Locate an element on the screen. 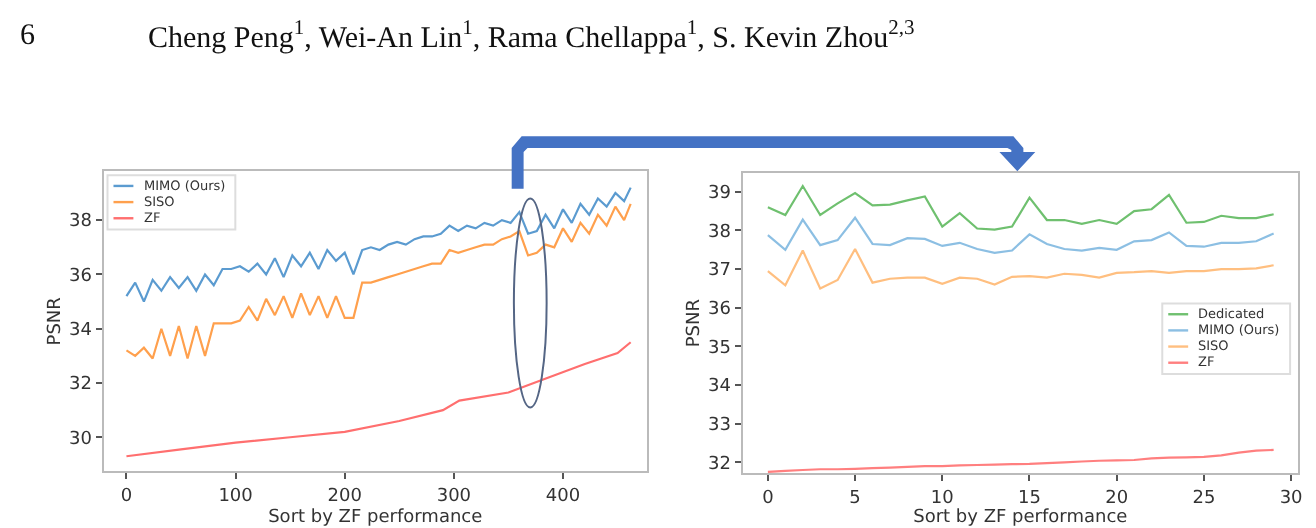 The image size is (1316, 528). x-tick-label: 300 is located at coordinates (454, 496).